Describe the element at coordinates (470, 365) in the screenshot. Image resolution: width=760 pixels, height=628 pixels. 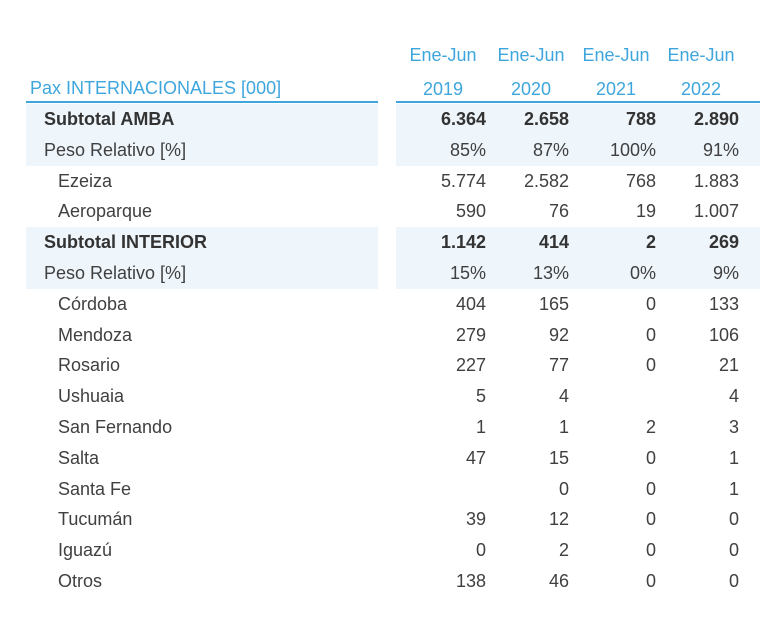
I see `cell-2019: 227` at that location.